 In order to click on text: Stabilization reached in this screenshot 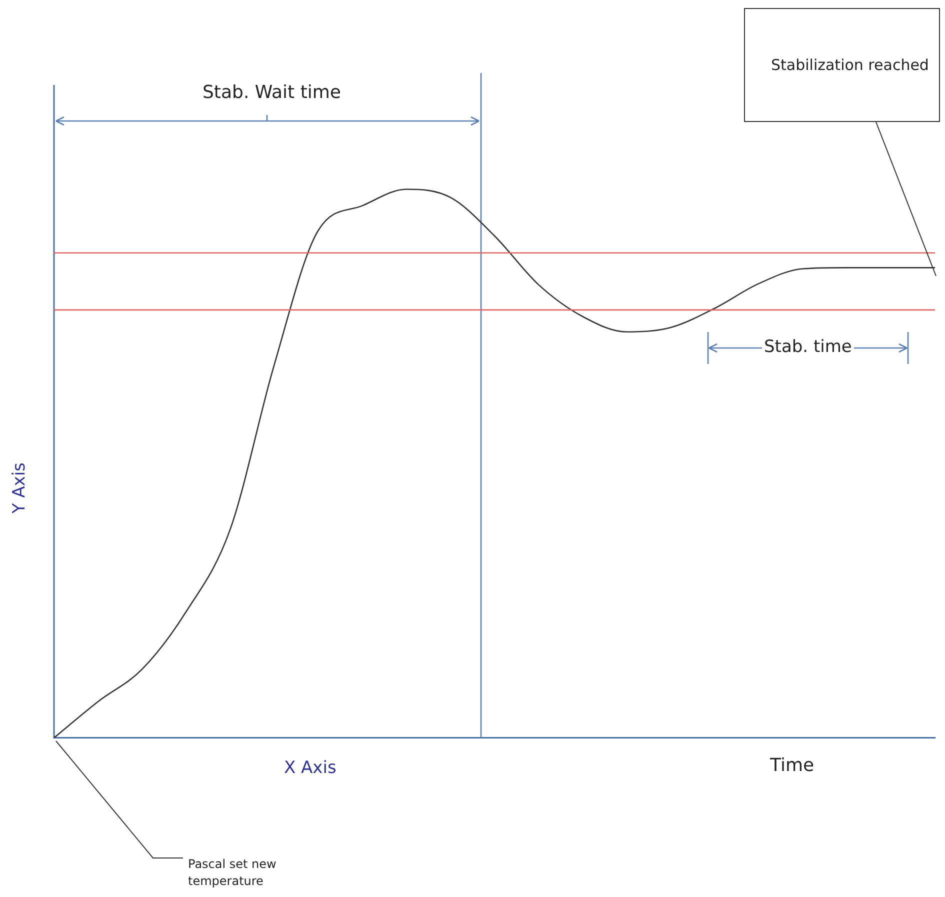, I will do `click(850, 65)`.